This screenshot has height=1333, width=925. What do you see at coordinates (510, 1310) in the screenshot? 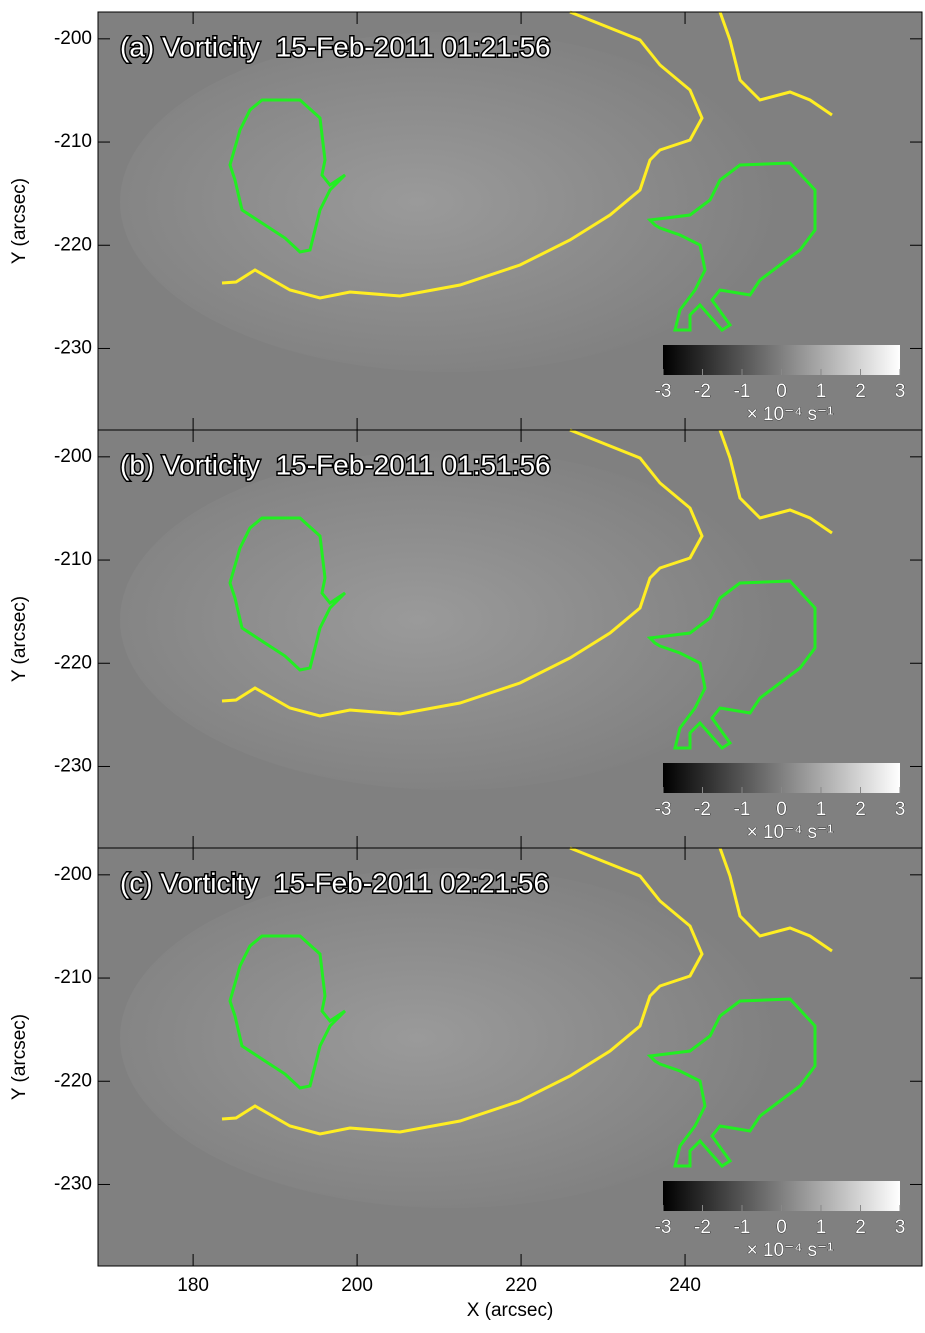
I see `x-axis-label: X (arcsec)` at bounding box center [510, 1310].